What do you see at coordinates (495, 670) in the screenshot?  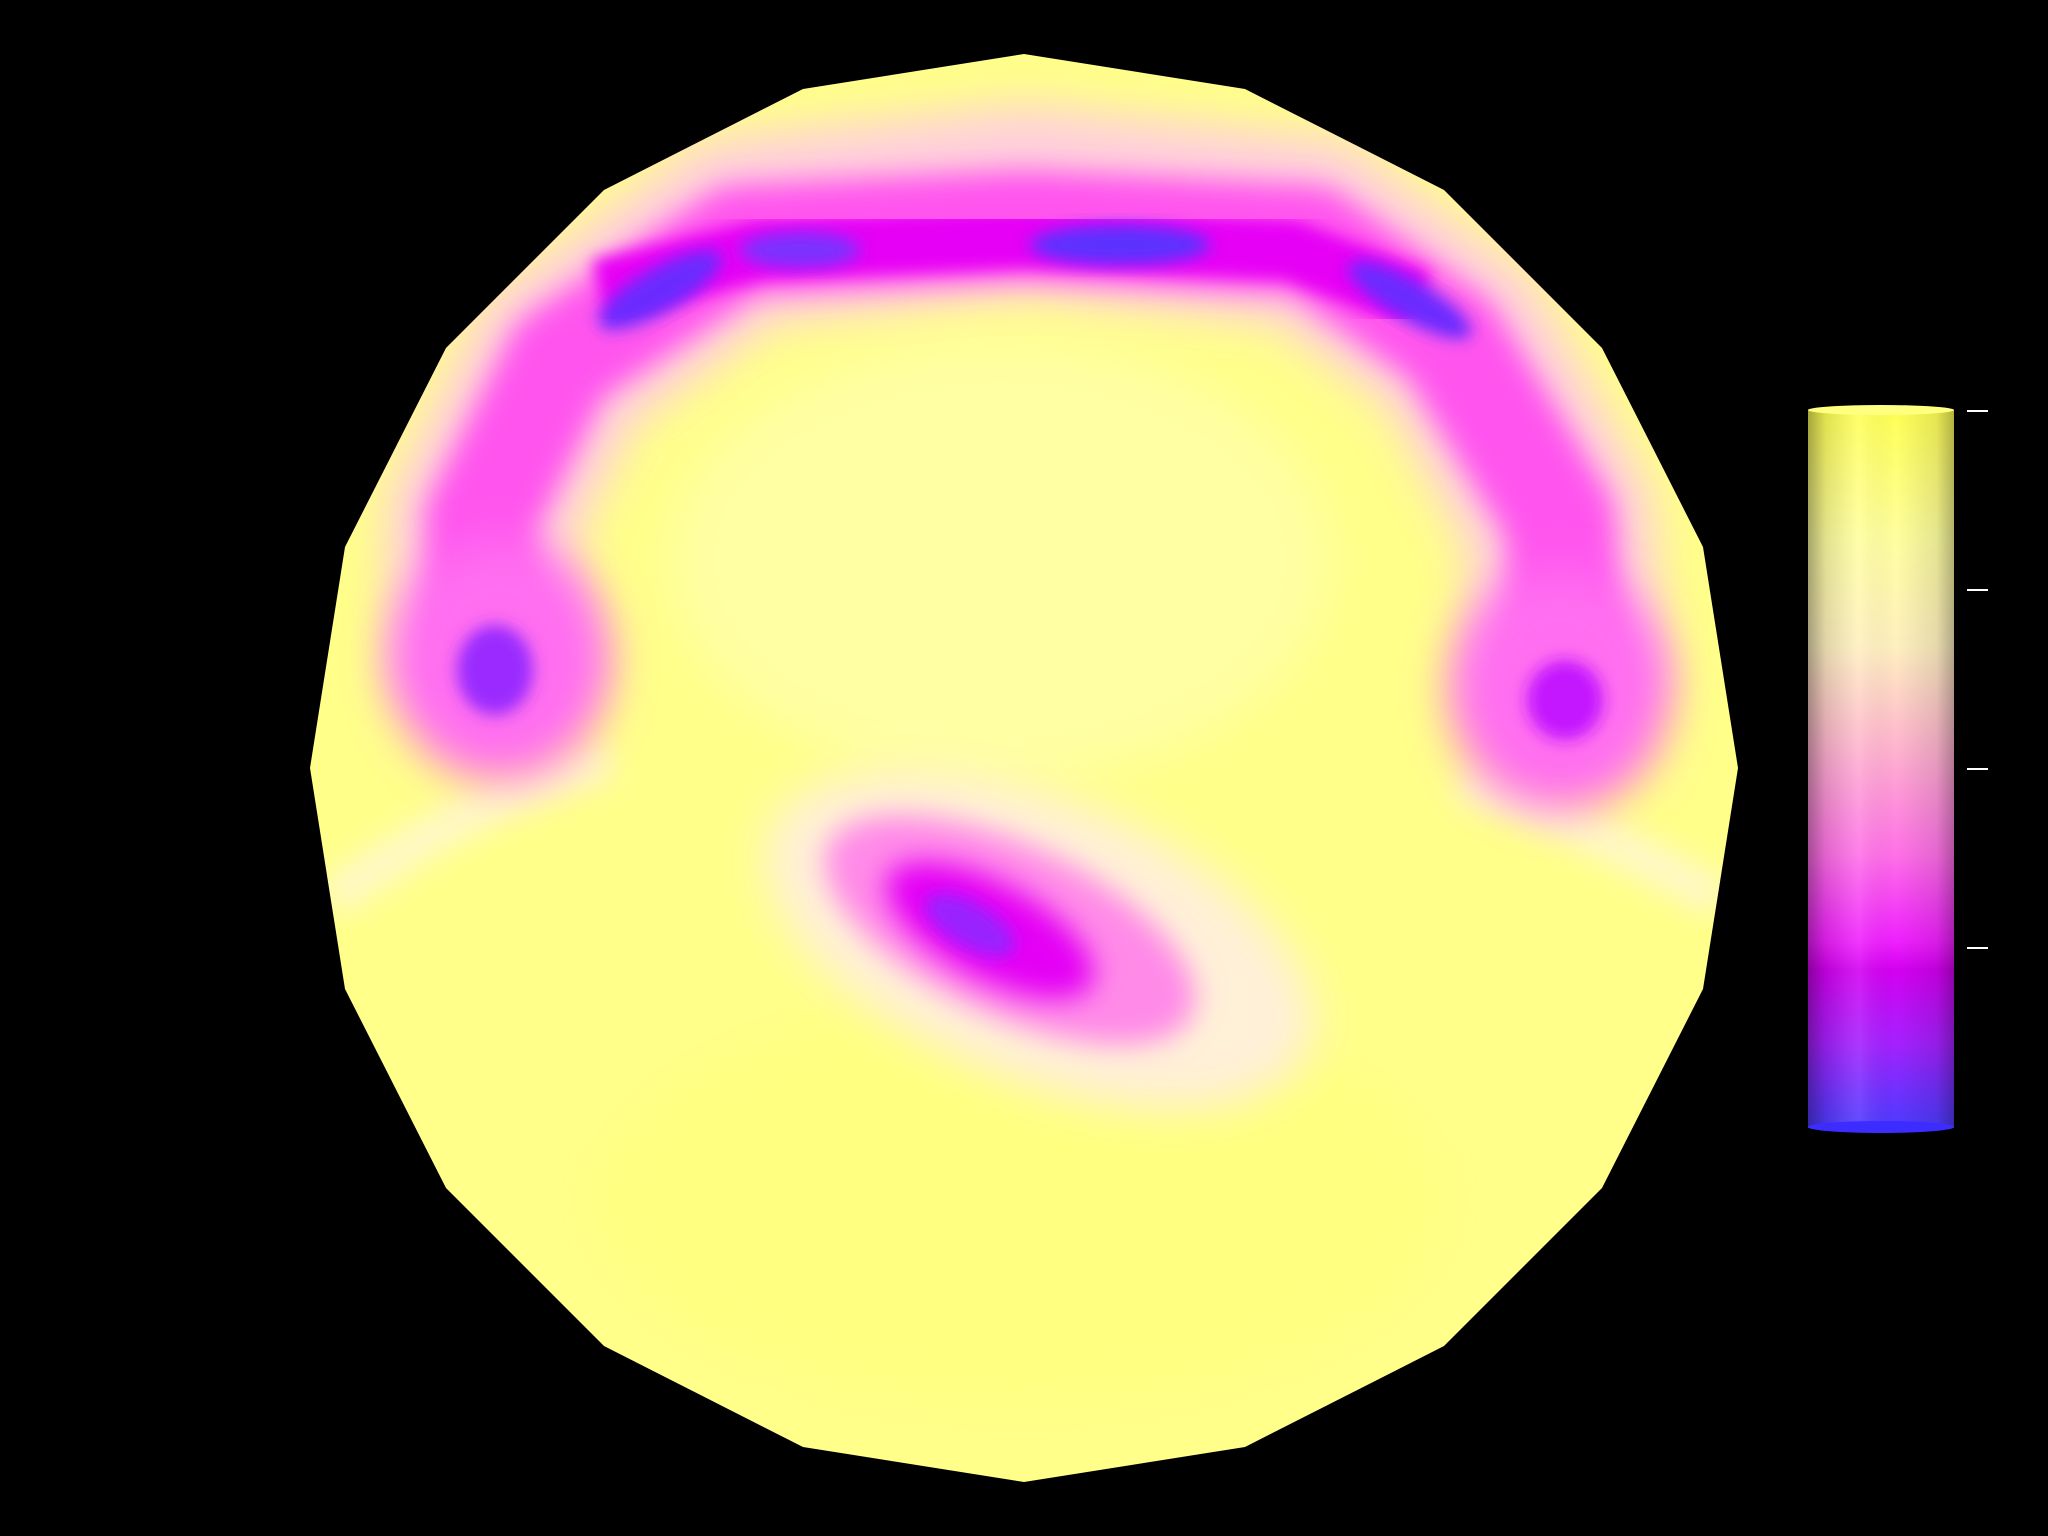 I see `left-lobe-core` at bounding box center [495, 670].